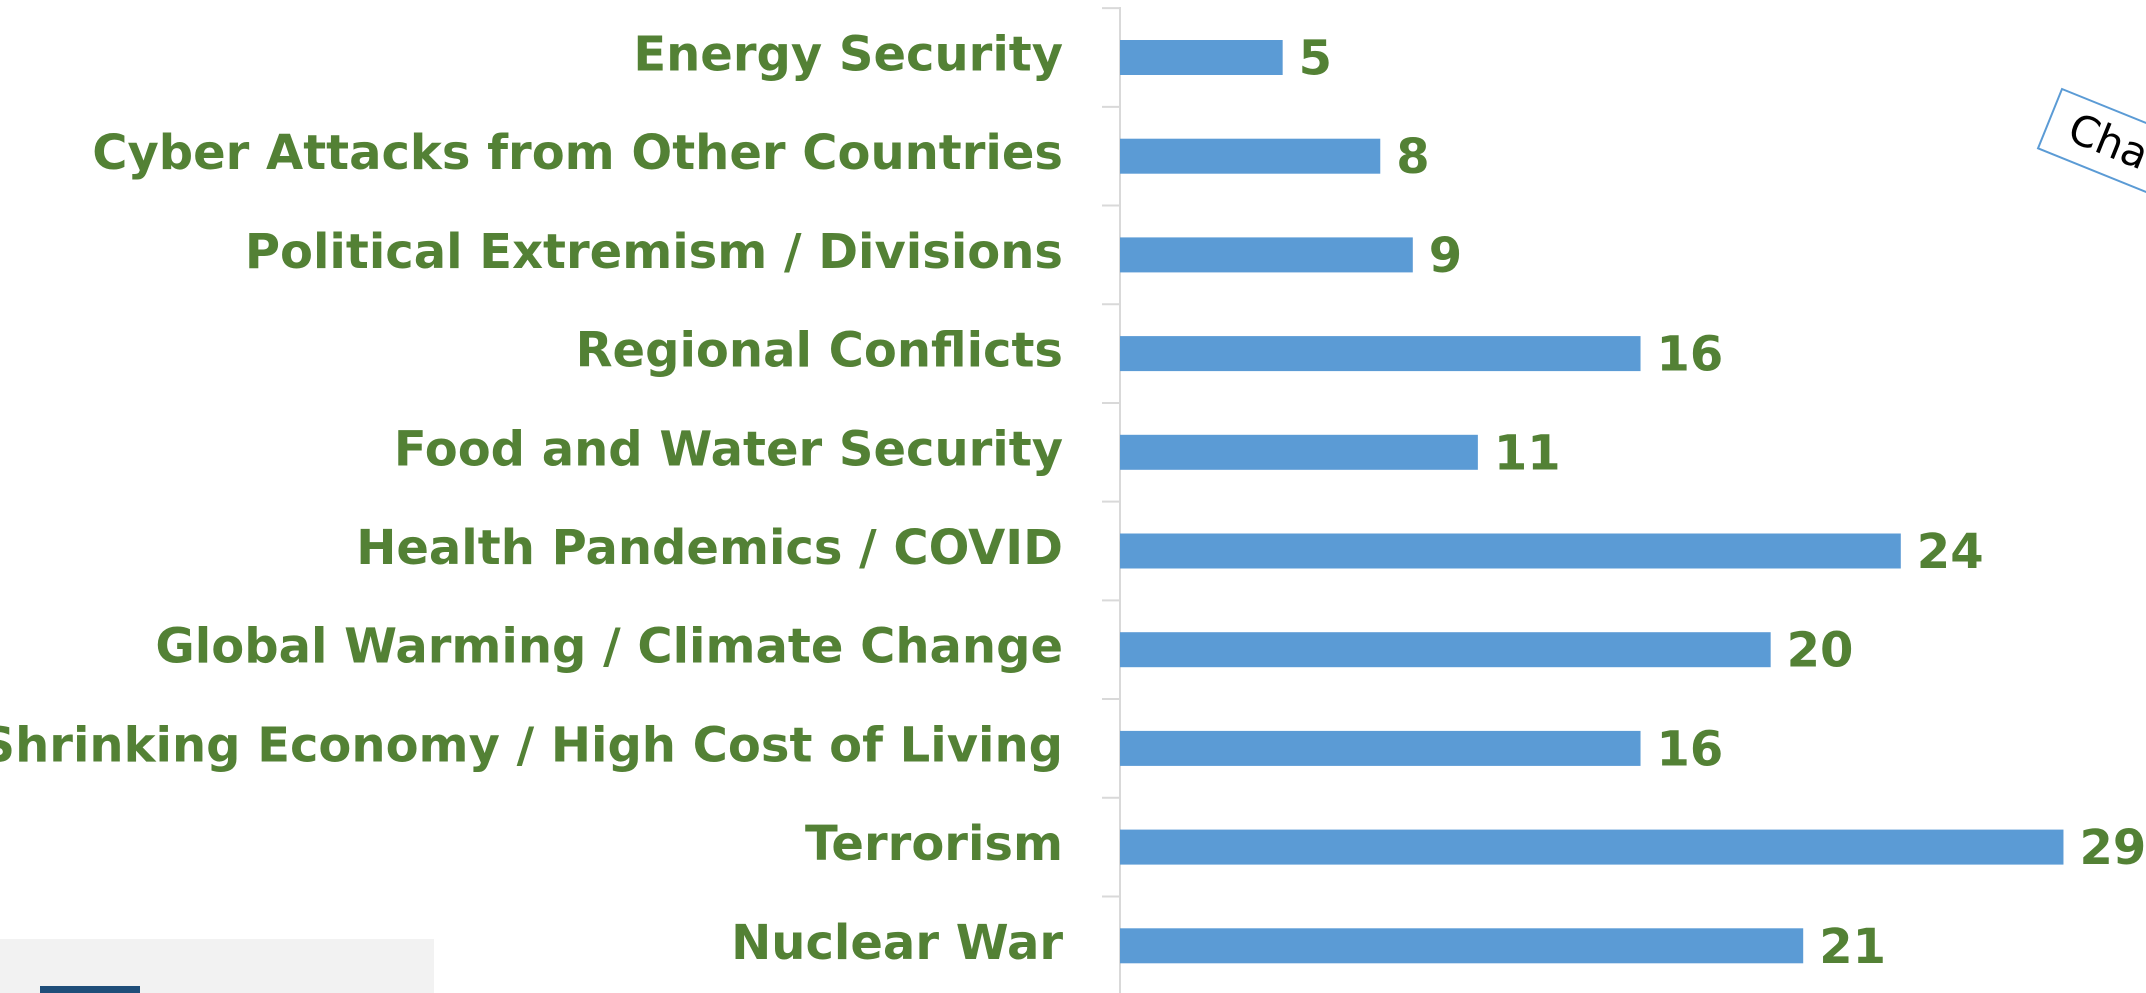  I want to click on category-label: Global Warming / Climate Change, so click(609, 647).